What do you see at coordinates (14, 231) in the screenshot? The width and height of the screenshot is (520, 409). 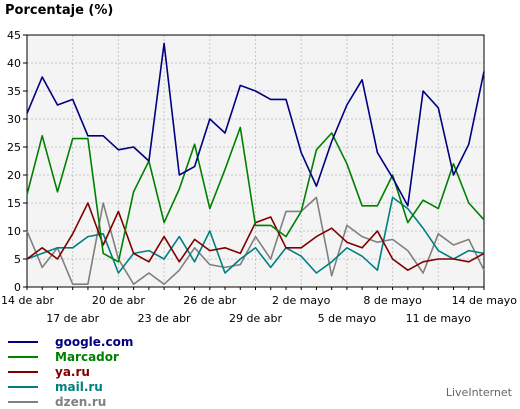 I see `y-tick-label: 10` at bounding box center [14, 231].